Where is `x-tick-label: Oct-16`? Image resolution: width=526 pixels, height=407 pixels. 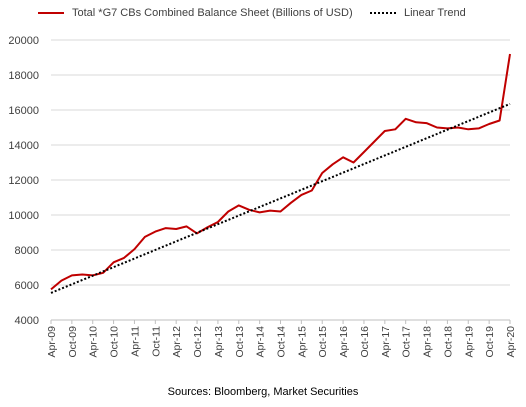 x-tick-label: Oct-16 is located at coordinates (365, 342).